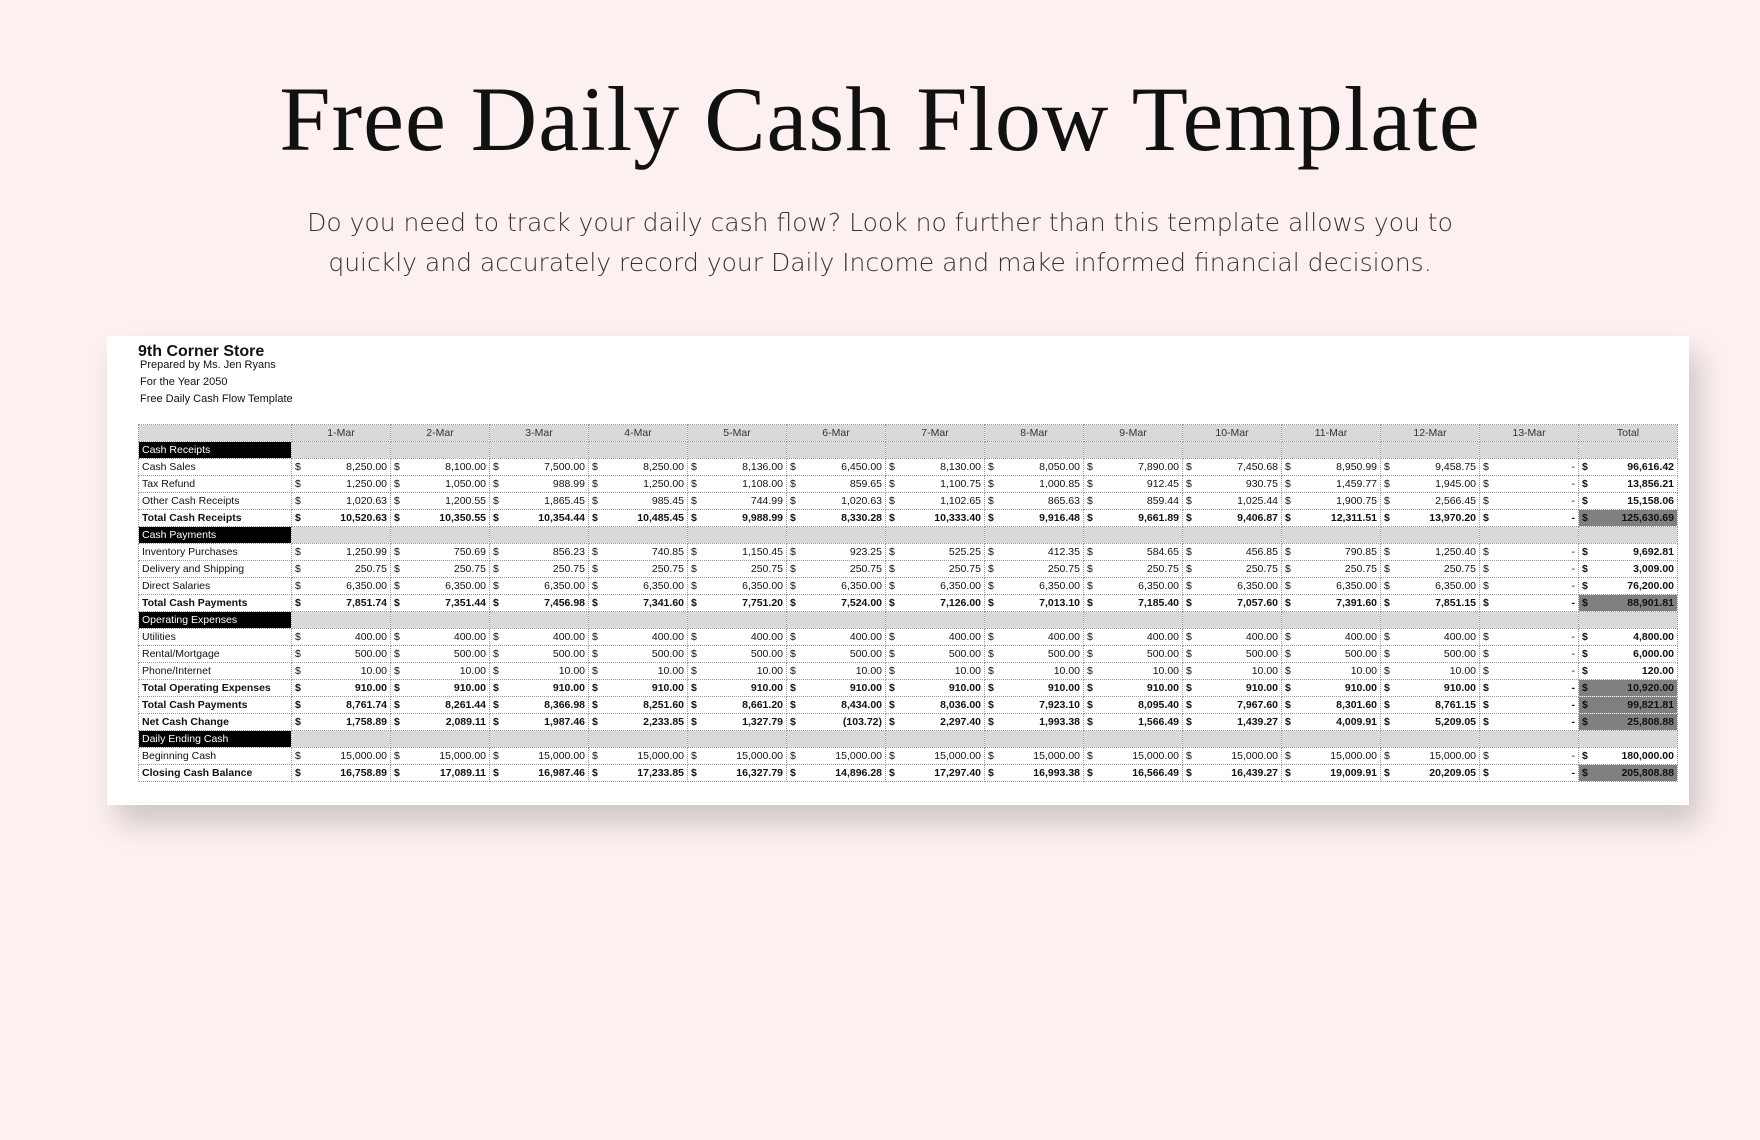 The image size is (1760, 1140). What do you see at coordinates (1657, 671) in the screenshot?
I see `cell-value: 120.00` at bounding box center [1657, 671].